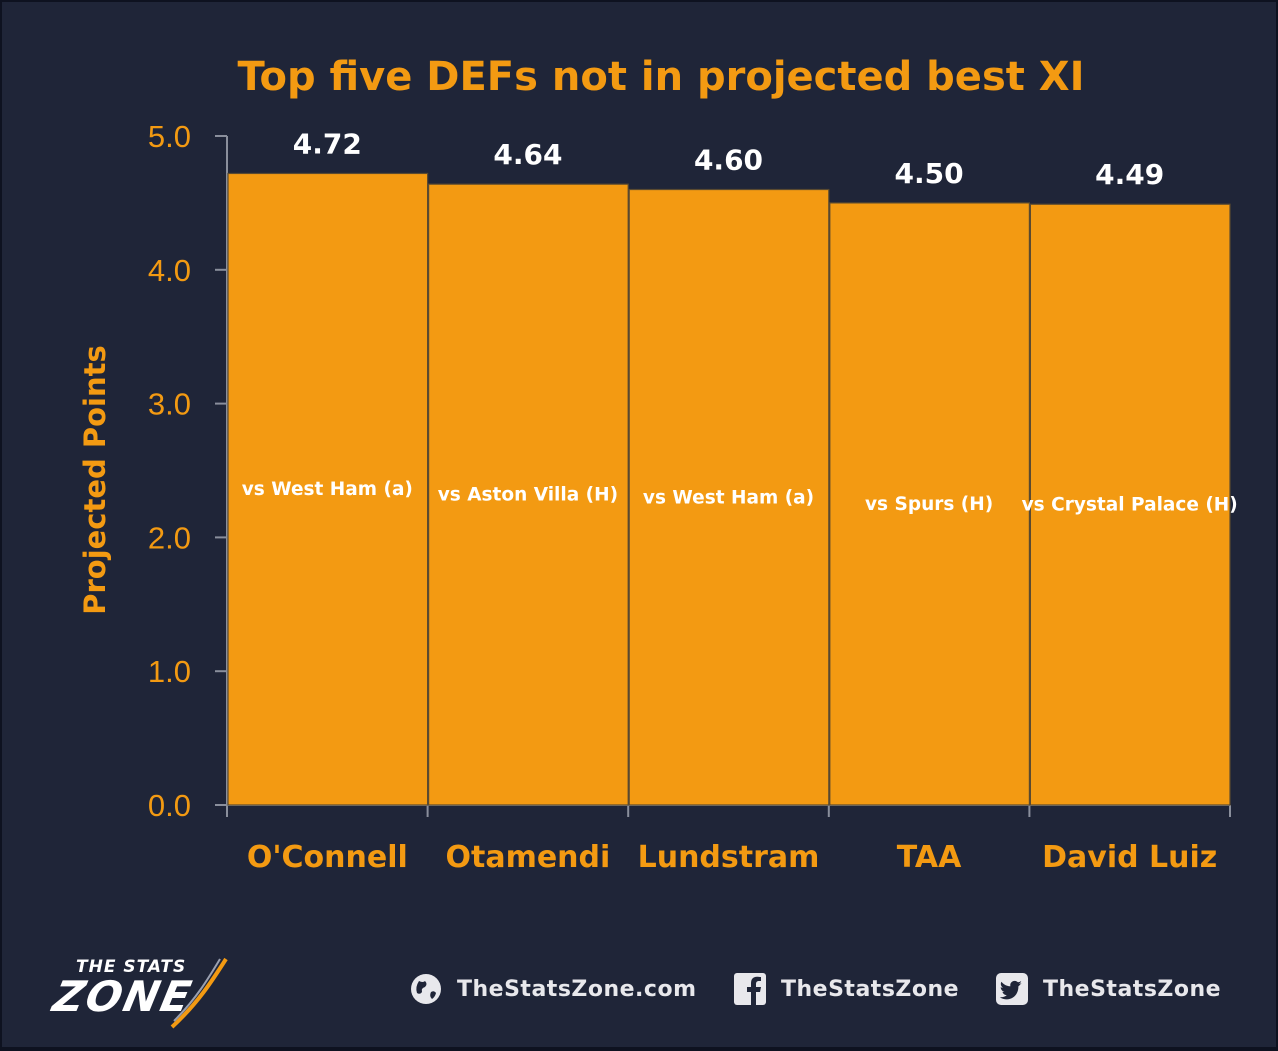  Describe the element at coordinates (199, 993) in the screenshot. I see `logo-swoosh-icon` at that location.